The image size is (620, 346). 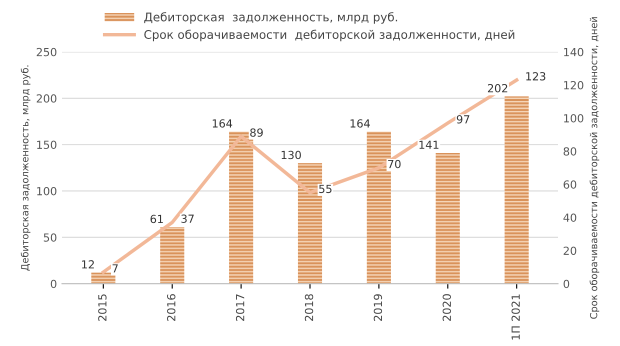 What do you see at coordinates (115, 268) in the screenshot?
I see `data-label: 7` at bounding box center [115, 268].